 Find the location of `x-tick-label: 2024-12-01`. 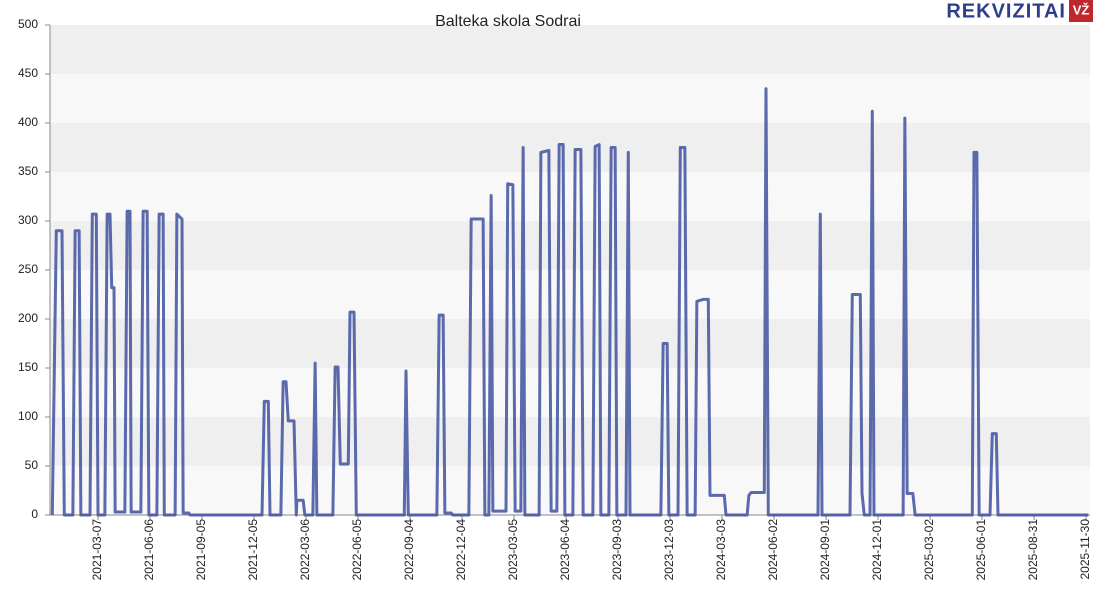

x-tick-label: 2024-12-01 is located at coordinates (877, 550).